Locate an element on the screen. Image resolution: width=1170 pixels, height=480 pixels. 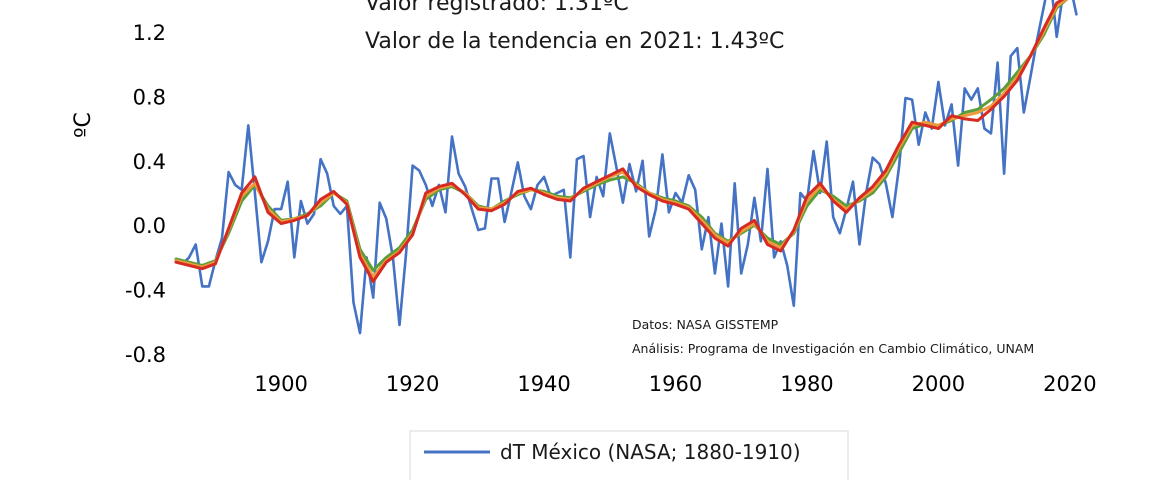
legend-box is located at coordinates (629, 455).